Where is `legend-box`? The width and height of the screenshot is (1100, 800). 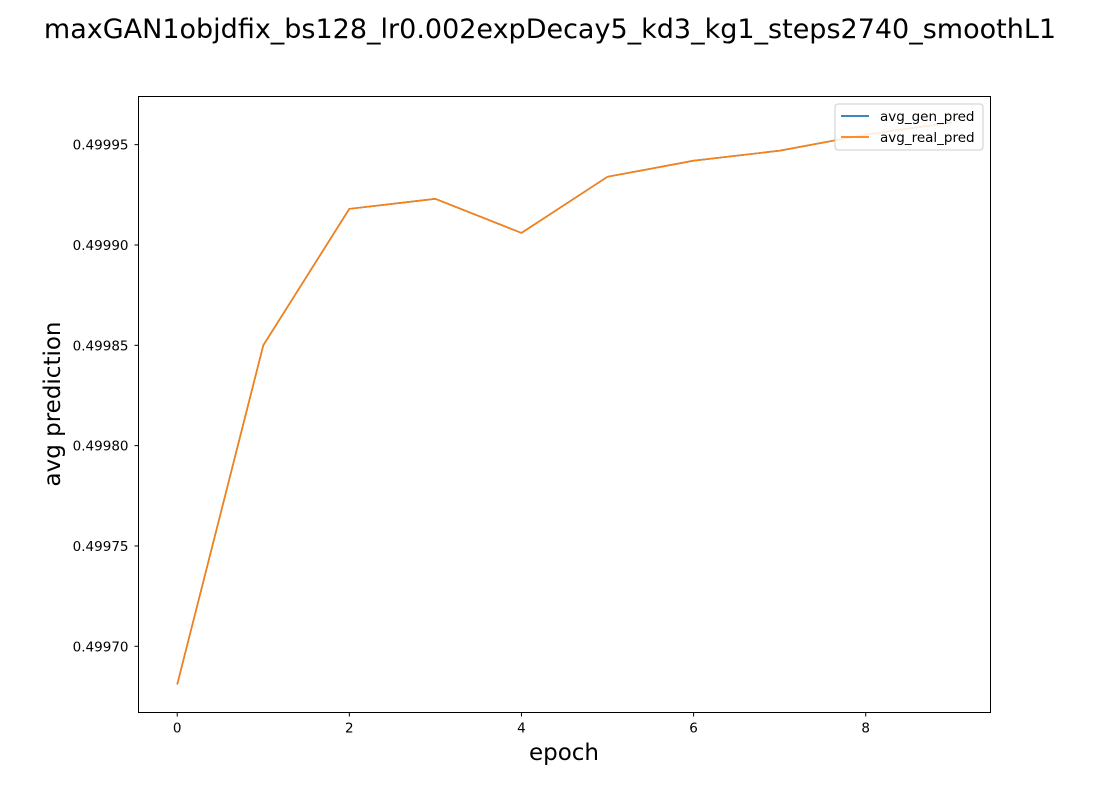
legend-box is located at coordinates (909, 127).